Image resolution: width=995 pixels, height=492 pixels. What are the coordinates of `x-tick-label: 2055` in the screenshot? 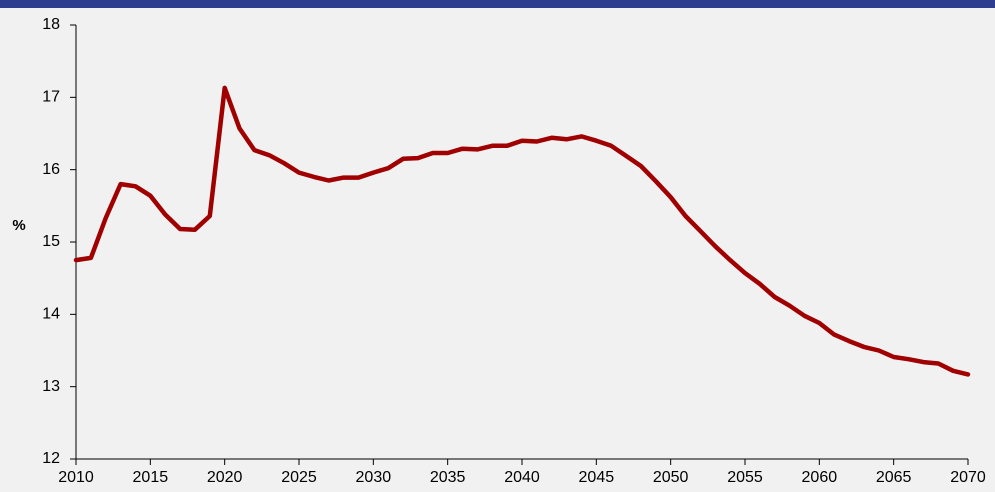 It's located at (745, 477).